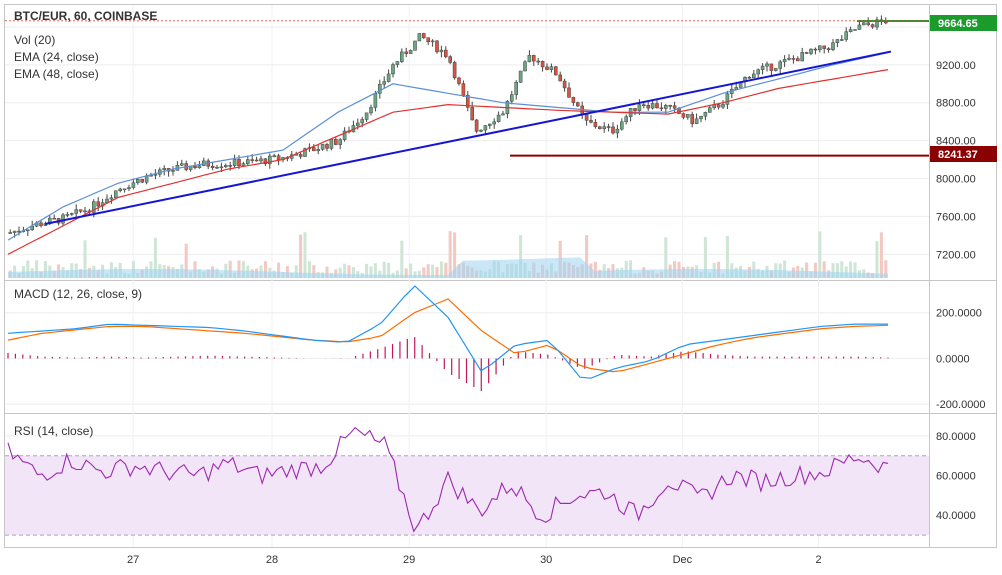 This screenshot has height=575, width=1002. What do you see at coordinates (272, 560) in the screenshot?
I see `time-tick-label: 28` at bounding box center [272, 560].